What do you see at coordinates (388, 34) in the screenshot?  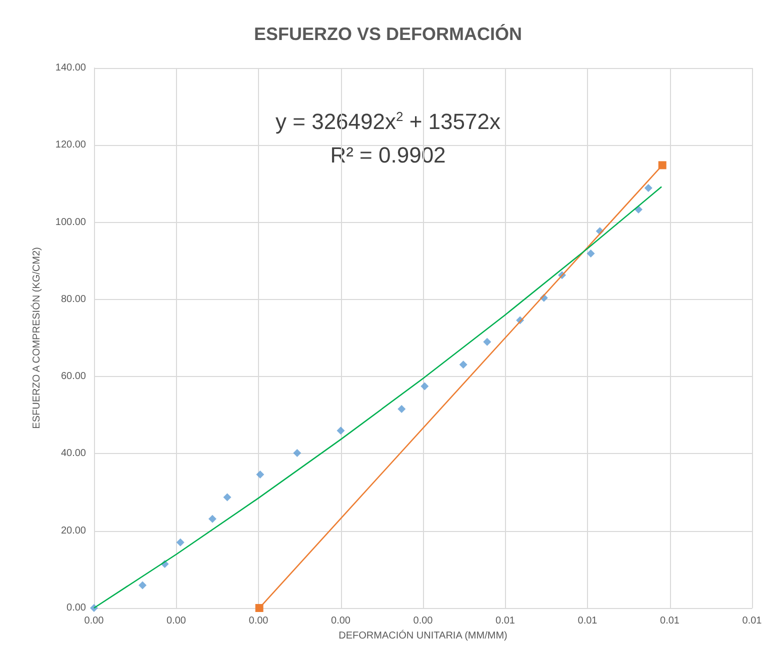 I see `chart-title: ESFUERZO VS DEFORMACIÓN` at bounding box center [388, 34].